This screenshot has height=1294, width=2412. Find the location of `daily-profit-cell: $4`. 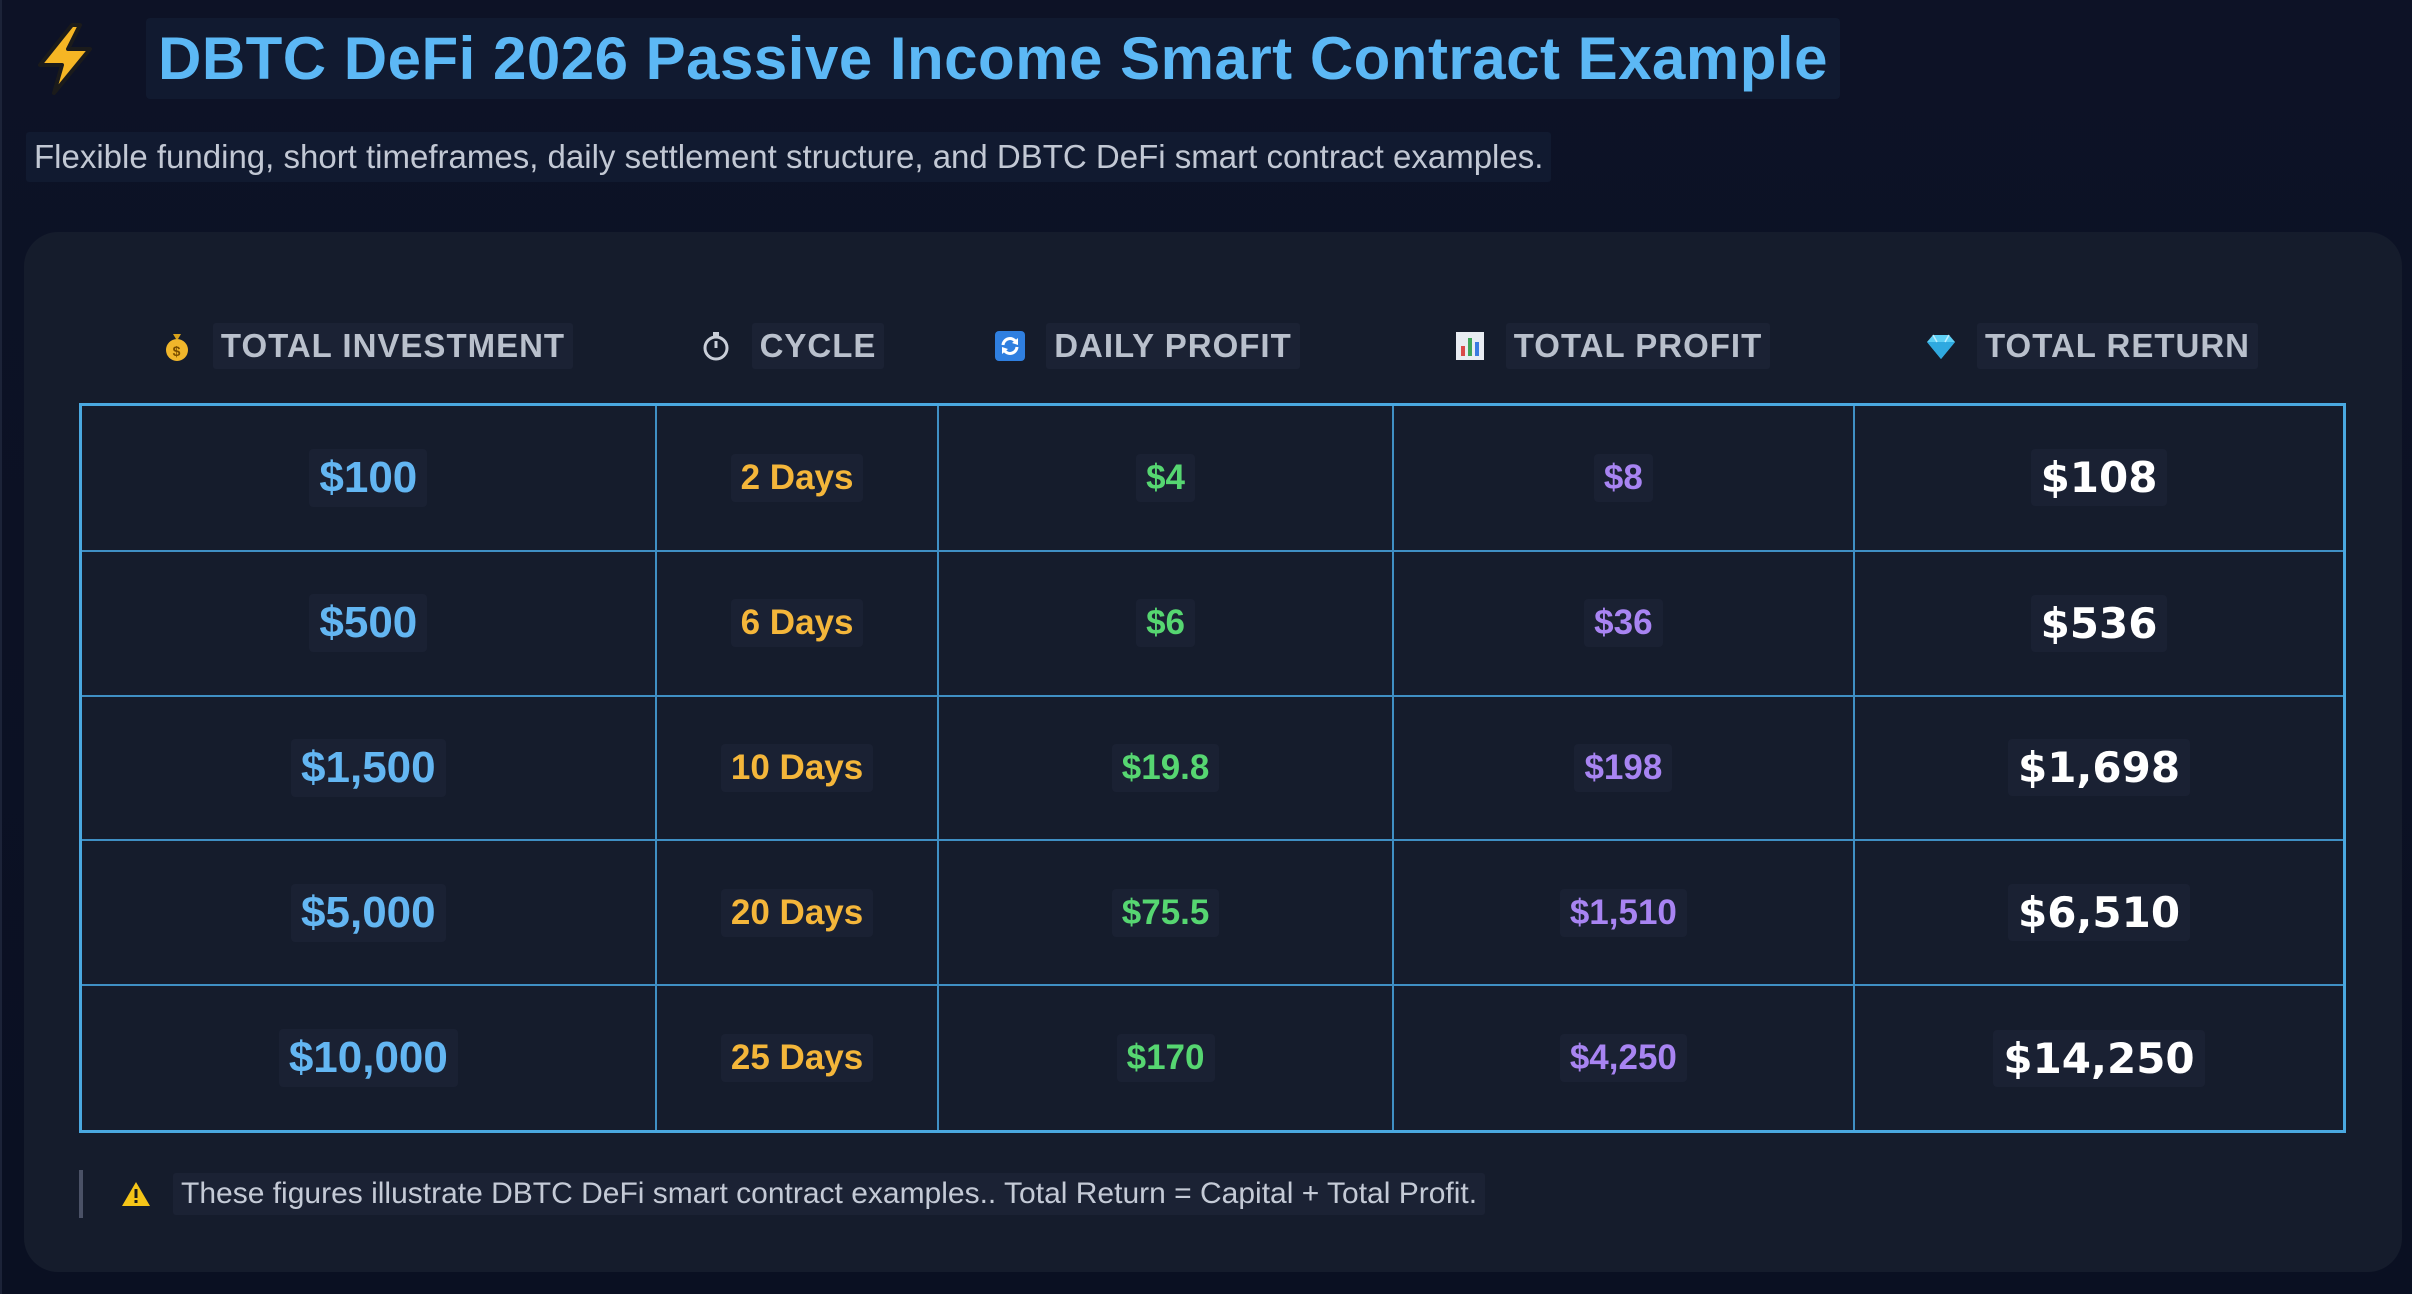

daily-profit-cell: $4 is located at coordinates (1165, 477).